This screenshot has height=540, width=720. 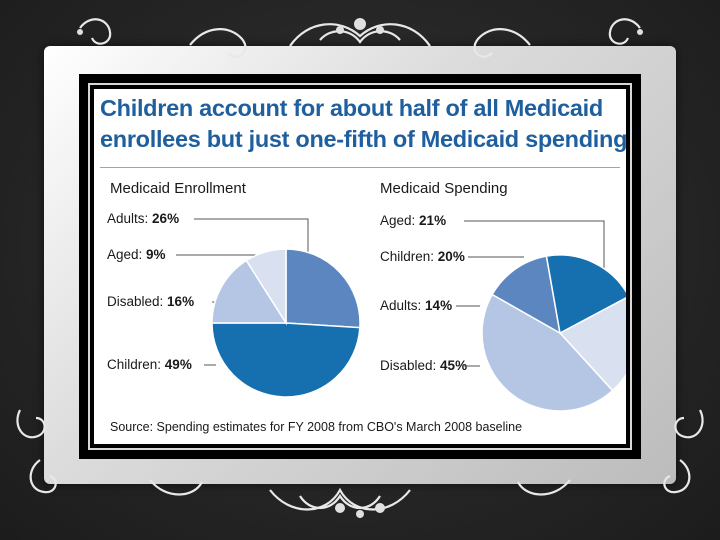 I want to click on enrollment-label-adults: Adults: 26%, so click(x=143, y=218).